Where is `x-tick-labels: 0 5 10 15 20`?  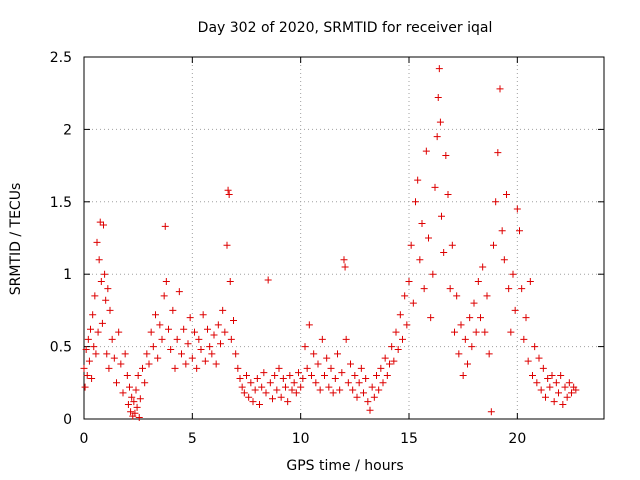
x-tick-labels: 0 5 10 15 20 is located at coordinates (303, 439).